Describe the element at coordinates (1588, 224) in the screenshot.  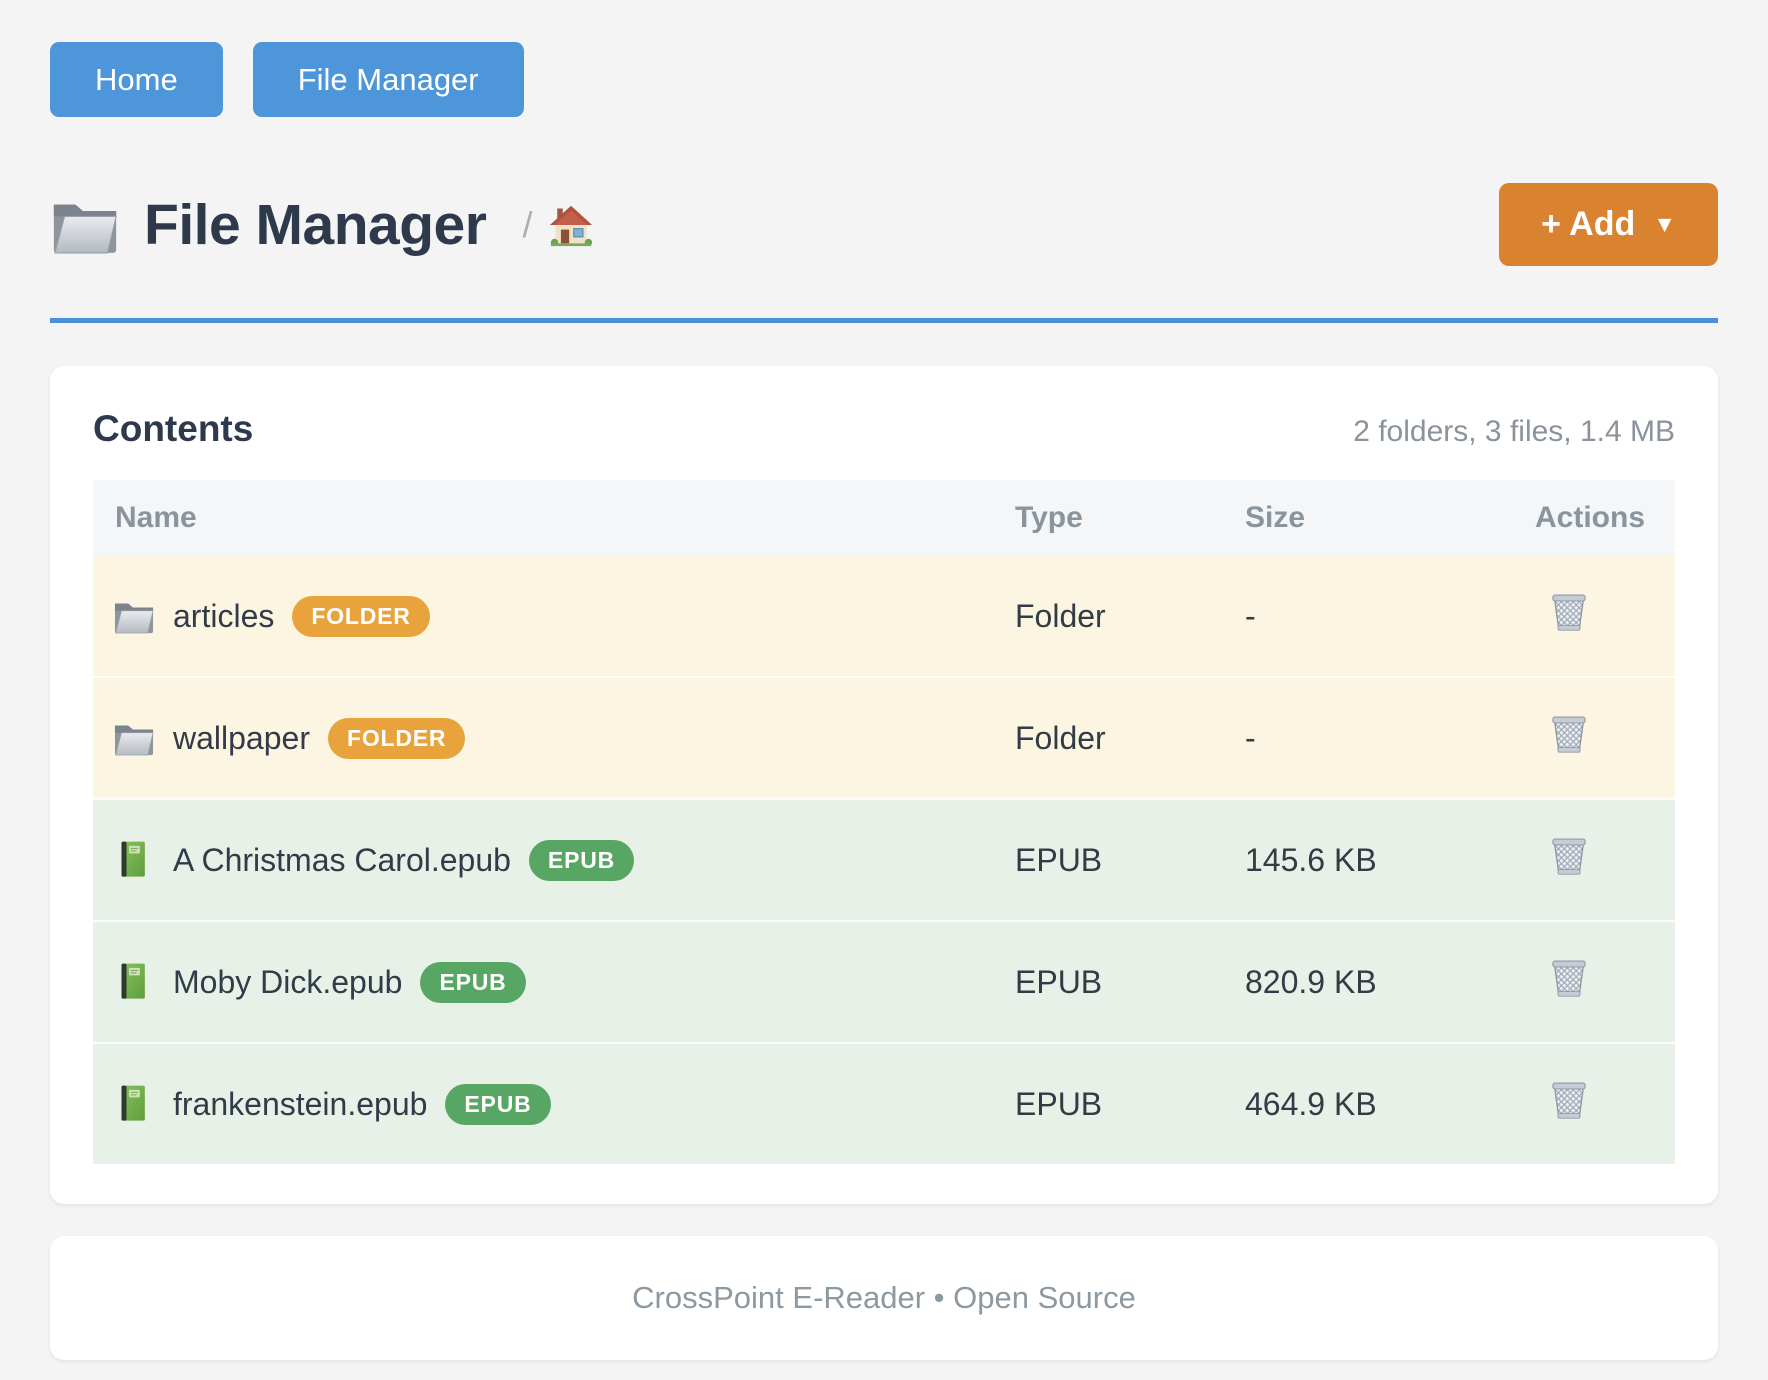
I see `add-button-label: + Add` at that location.